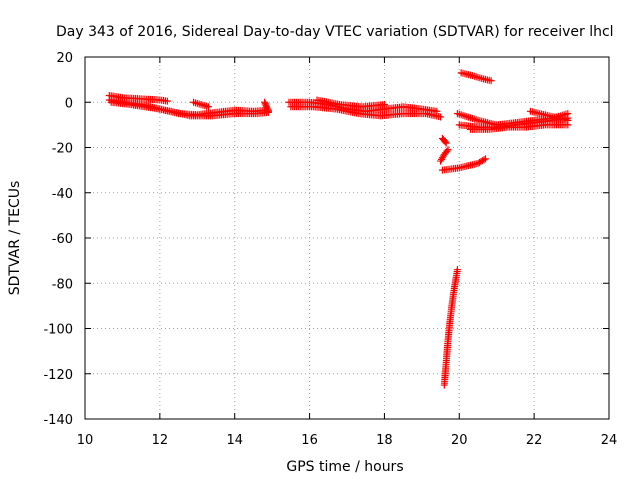  What do you see at coordinates (62, 284) in the screenshot?
I see `y-tick-label: -80` at bounding box center [62, 284].